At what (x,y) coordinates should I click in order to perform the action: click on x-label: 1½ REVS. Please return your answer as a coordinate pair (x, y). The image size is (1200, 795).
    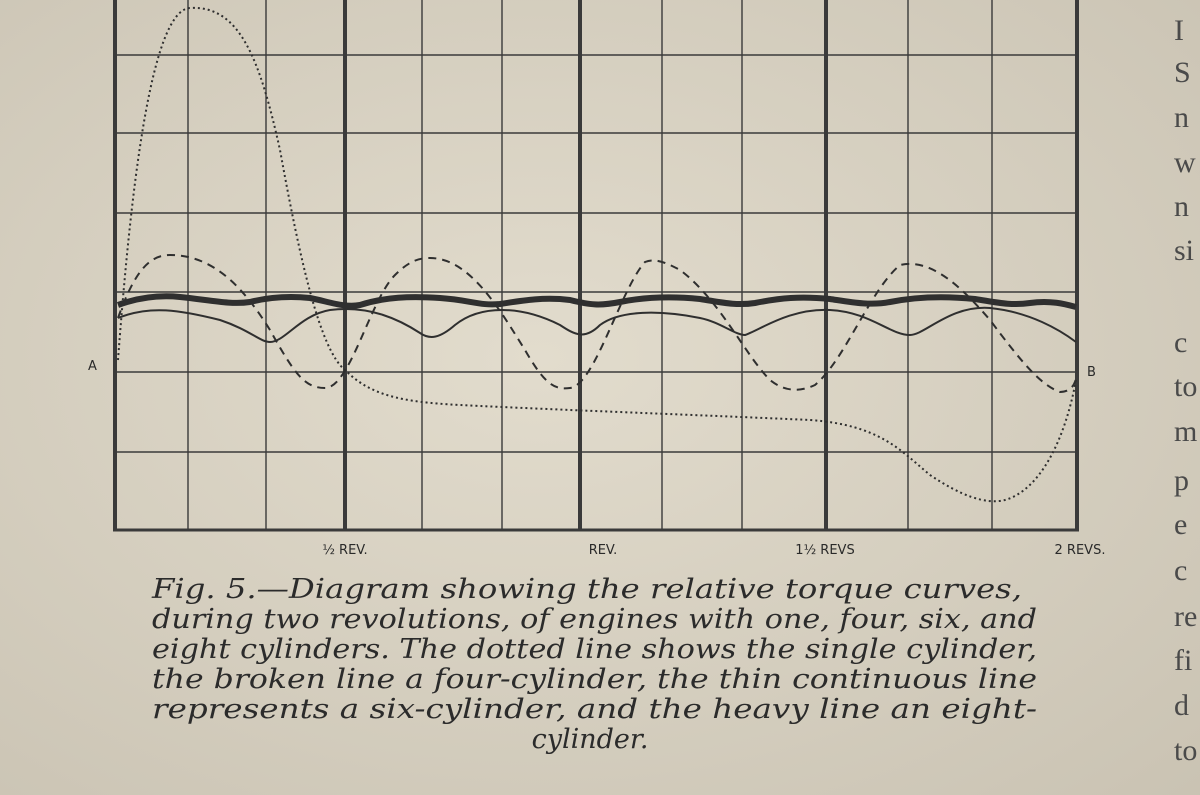
    Looking at the image, I should click on (824, 550).